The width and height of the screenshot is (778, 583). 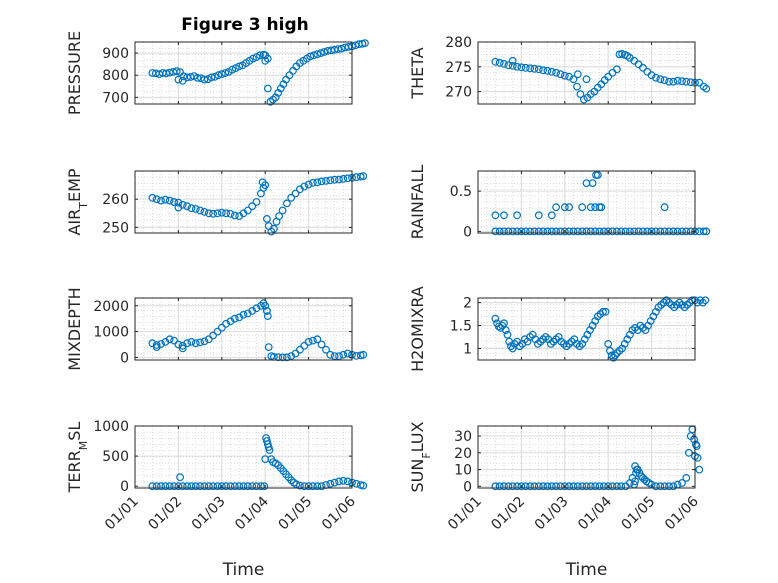 What do you see at coordinates (111, 307) in the screenshot?
I see `y-tick-label: 2000` at bounding box center [111, 307].